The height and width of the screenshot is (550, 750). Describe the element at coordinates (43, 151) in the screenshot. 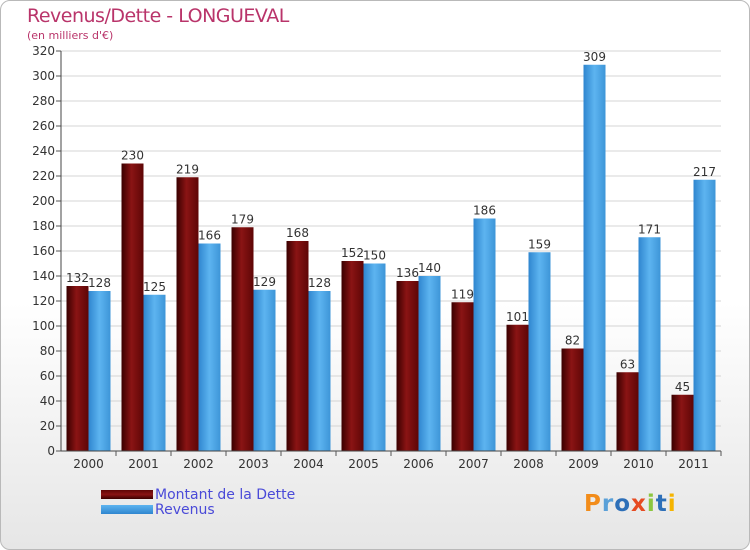

I see `y-tick-label: 240` at that location.